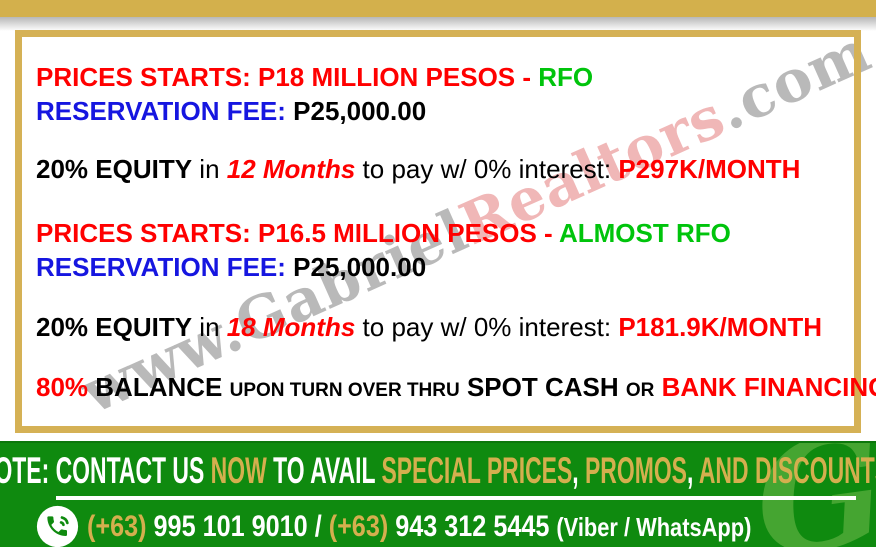 The image size is (876, 547). I want to click on offer1-price-label: PRICES STARTS: P18 MILLION PESOS -, so click(287, 77).